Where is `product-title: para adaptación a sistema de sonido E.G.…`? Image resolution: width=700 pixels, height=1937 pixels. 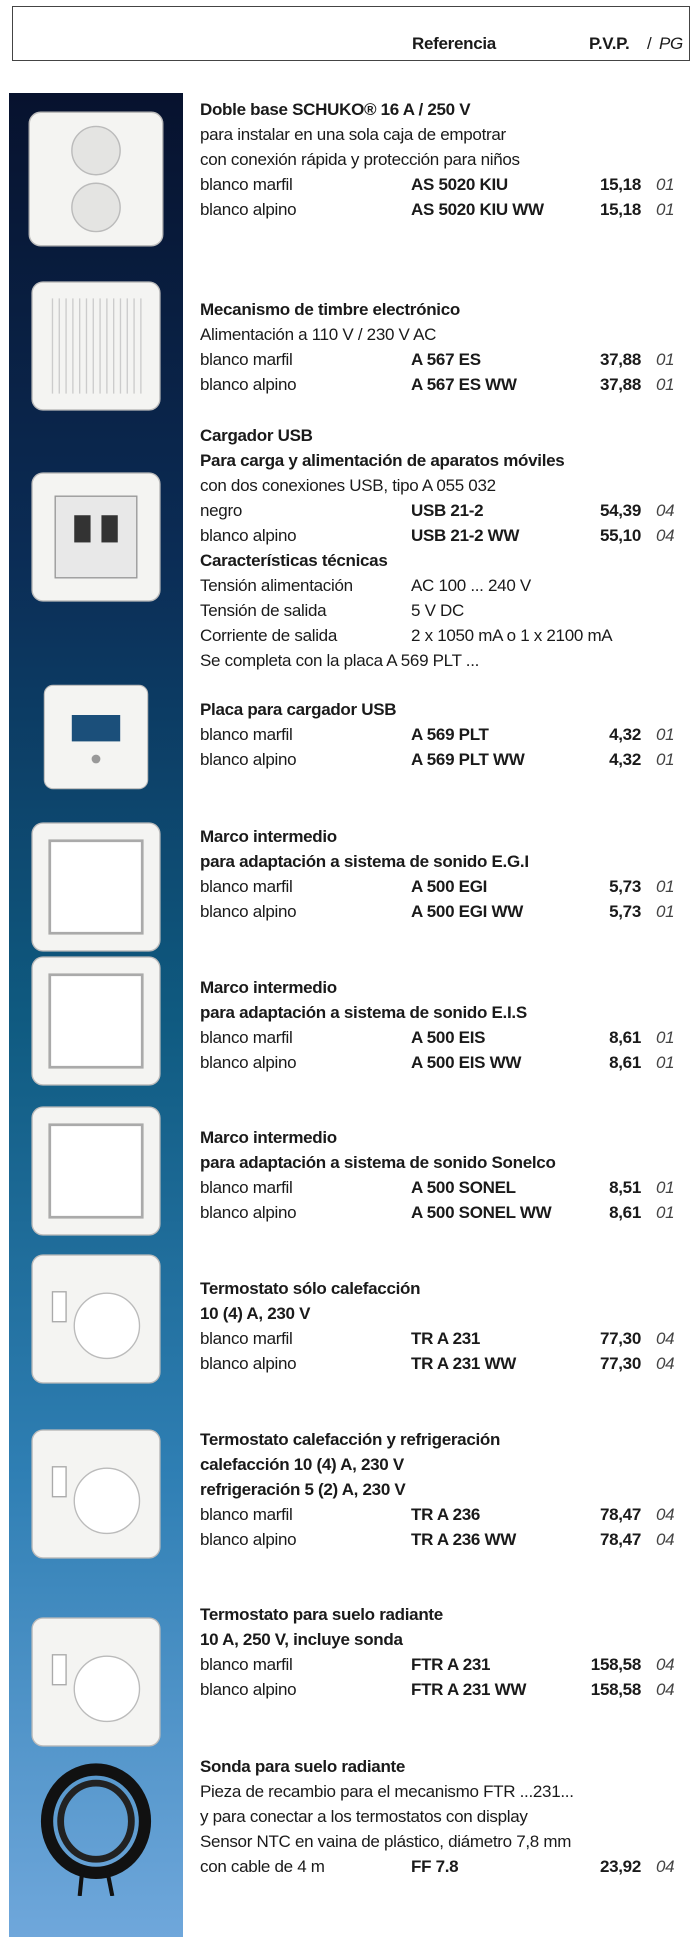
product-title: para adaptación a sistema de sonido E.G.… is located at coordinates (364, 861).